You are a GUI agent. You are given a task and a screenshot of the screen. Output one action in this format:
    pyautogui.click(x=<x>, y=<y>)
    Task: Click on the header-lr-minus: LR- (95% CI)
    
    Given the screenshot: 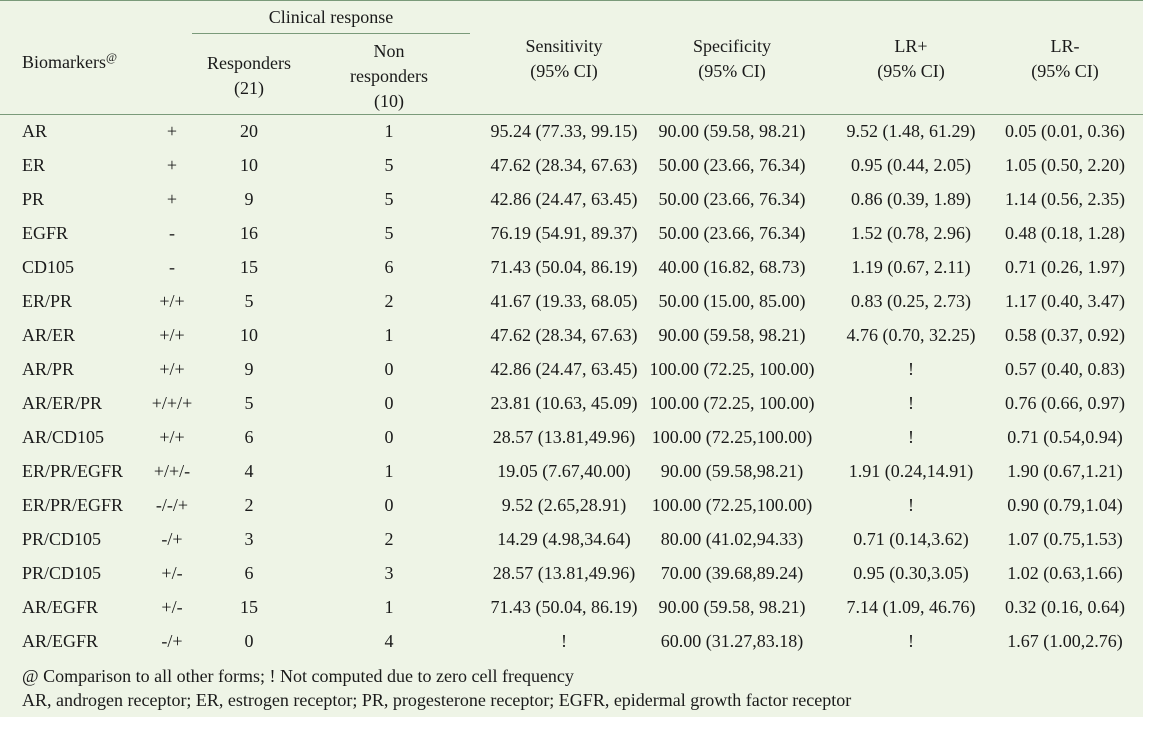 What is the action you would take?
    pyautogui.click(x=1065, y=59)
    